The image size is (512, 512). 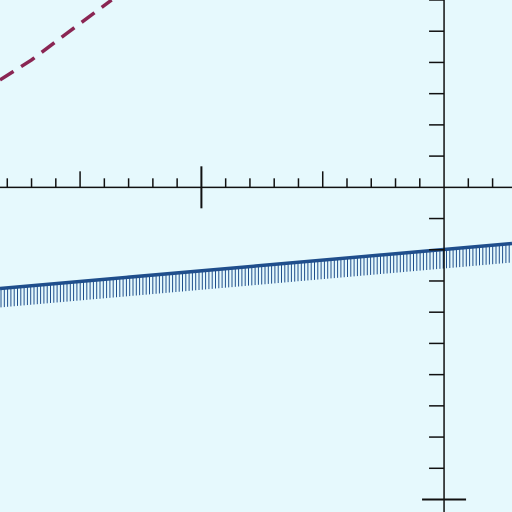 I want to click on series-1-line, so click(x=256, y=266).